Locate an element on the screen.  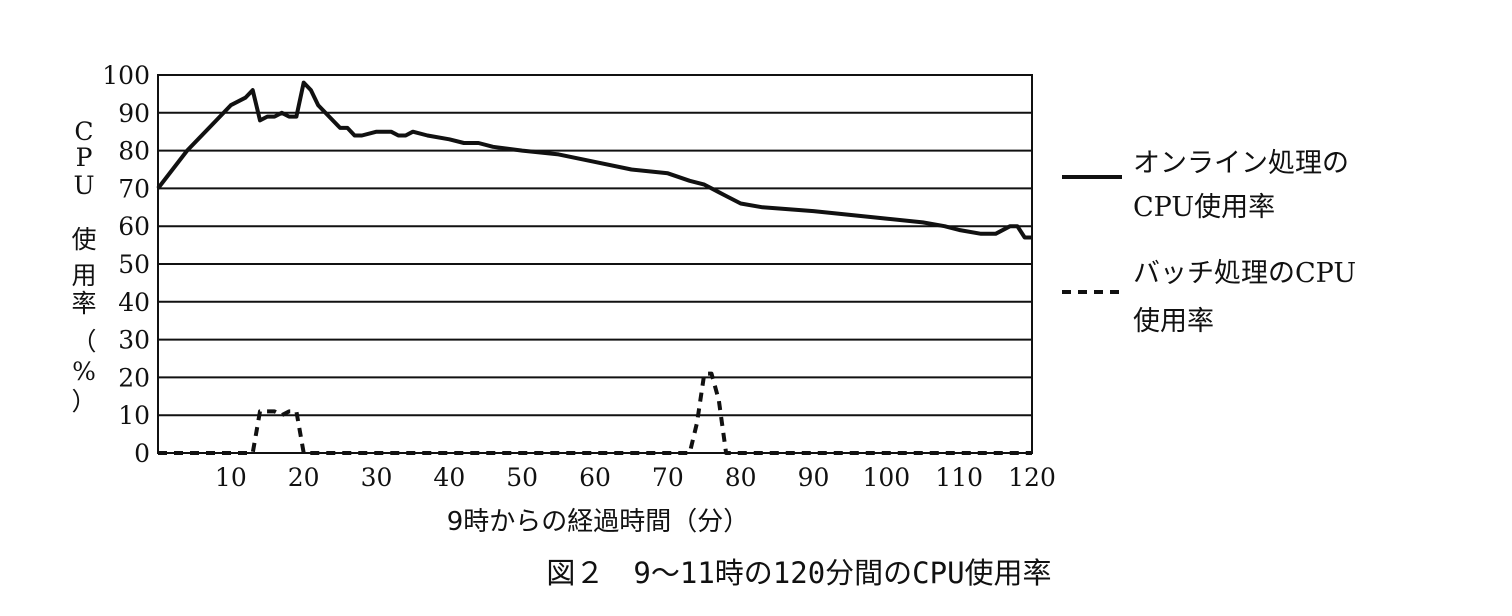
y-axis-label-char: P is located at coordinates (84, 157).